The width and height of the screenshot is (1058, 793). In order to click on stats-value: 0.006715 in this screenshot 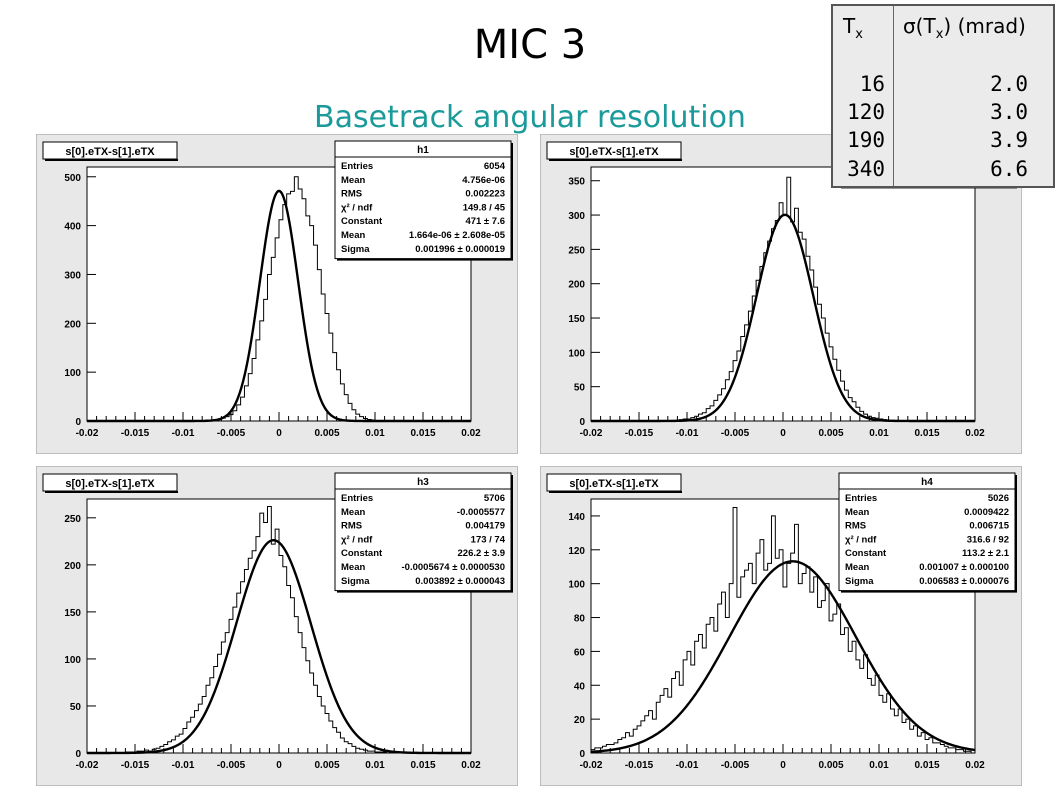, I will do `click(989, 526)`.